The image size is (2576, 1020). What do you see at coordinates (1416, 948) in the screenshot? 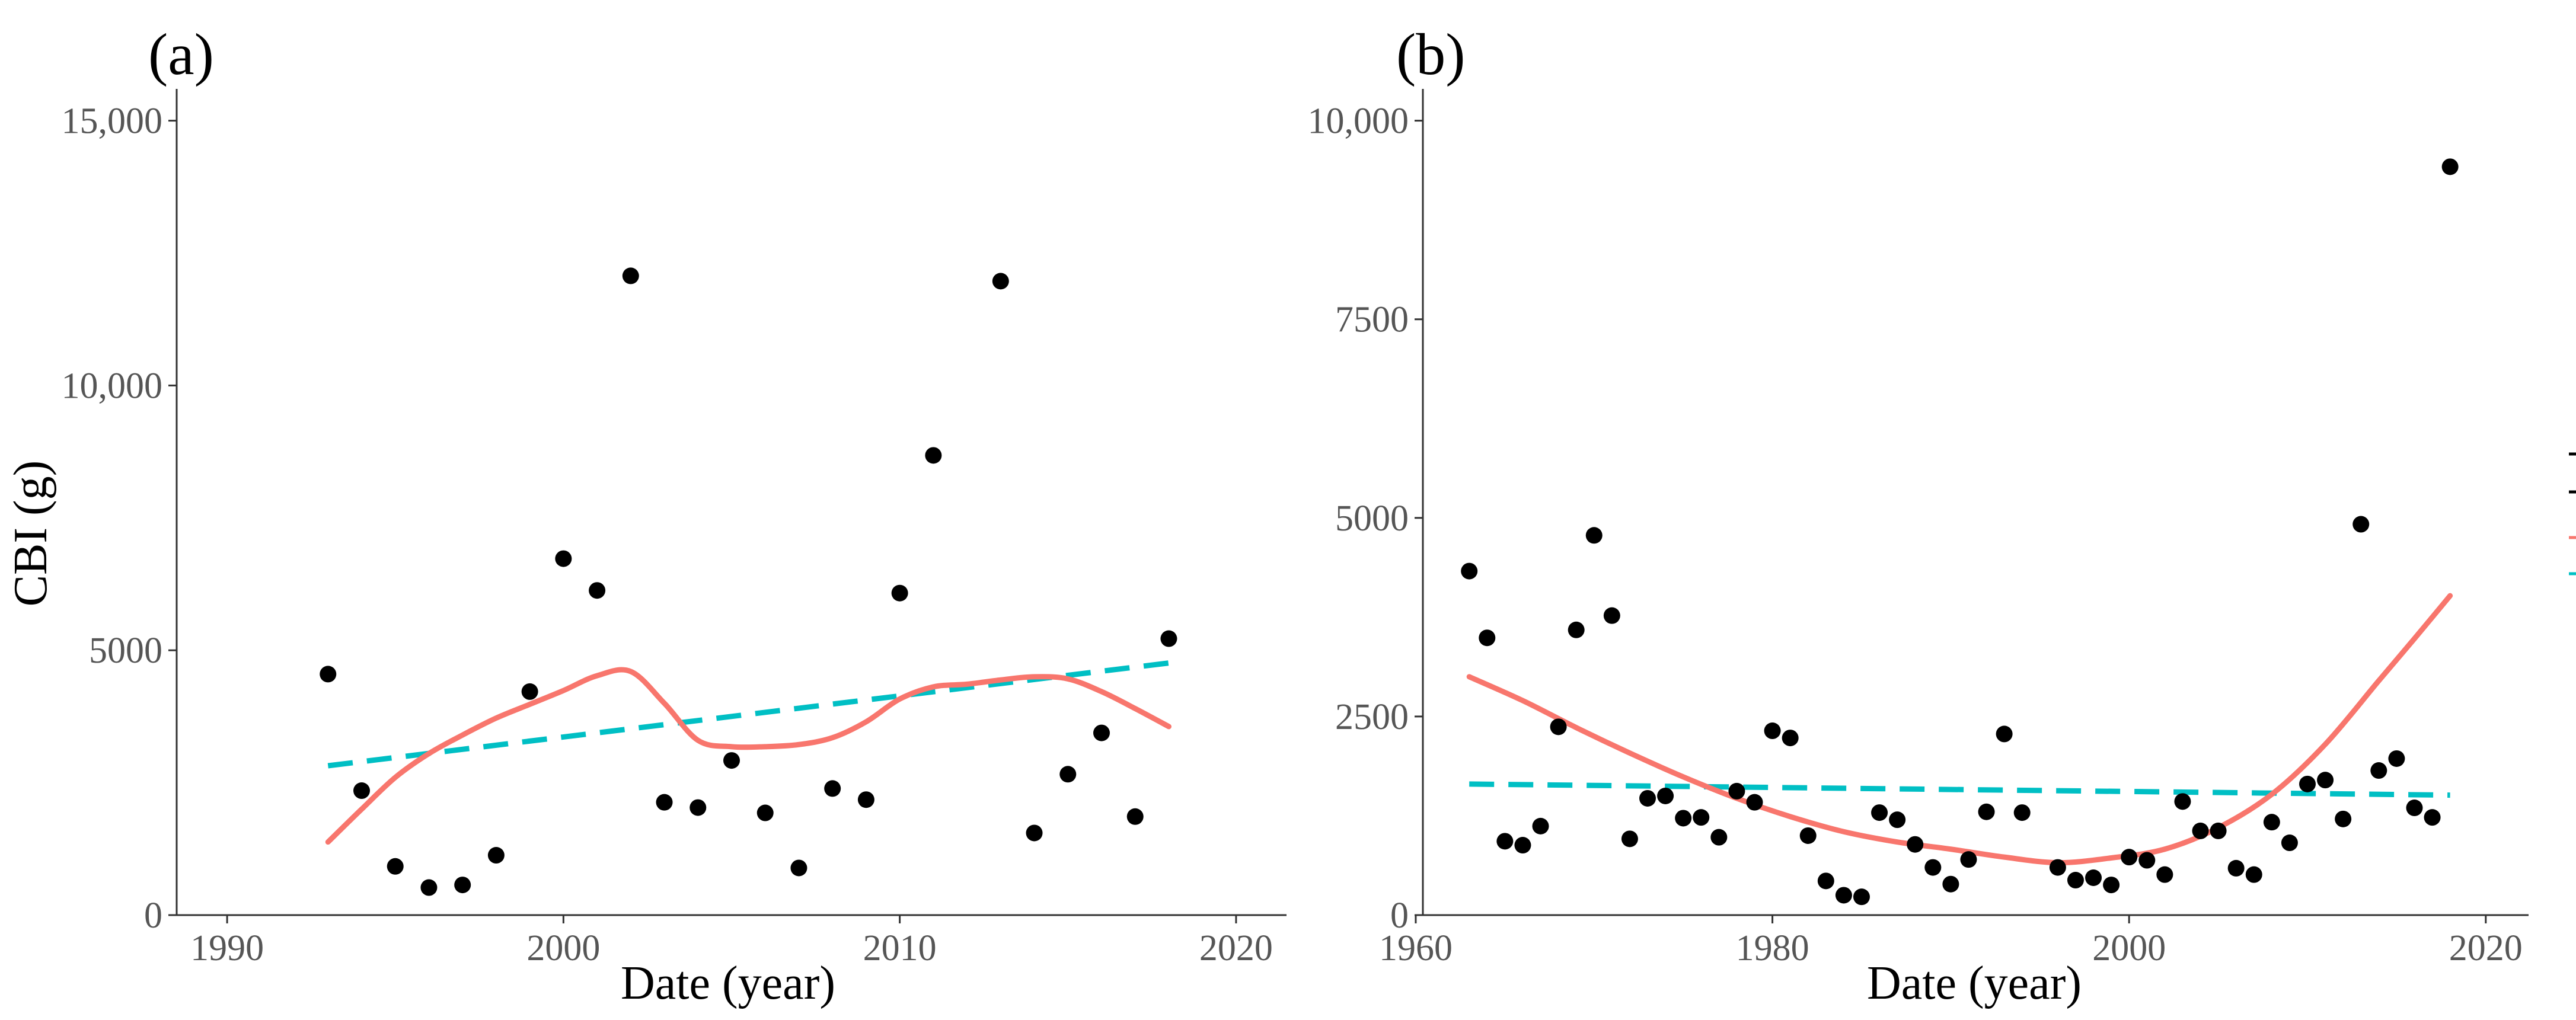
I see `panel-b-xtick-label: 1960` at bounding box center [1416, 948].